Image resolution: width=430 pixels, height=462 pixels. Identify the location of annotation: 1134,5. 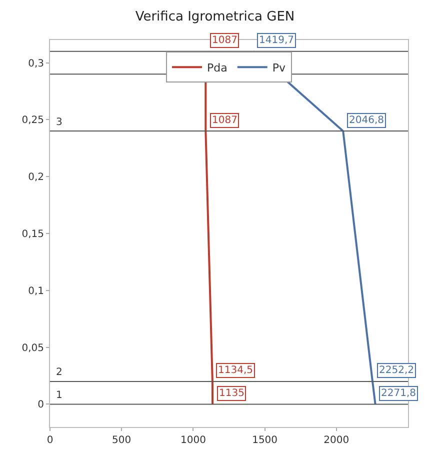
(235, 370).